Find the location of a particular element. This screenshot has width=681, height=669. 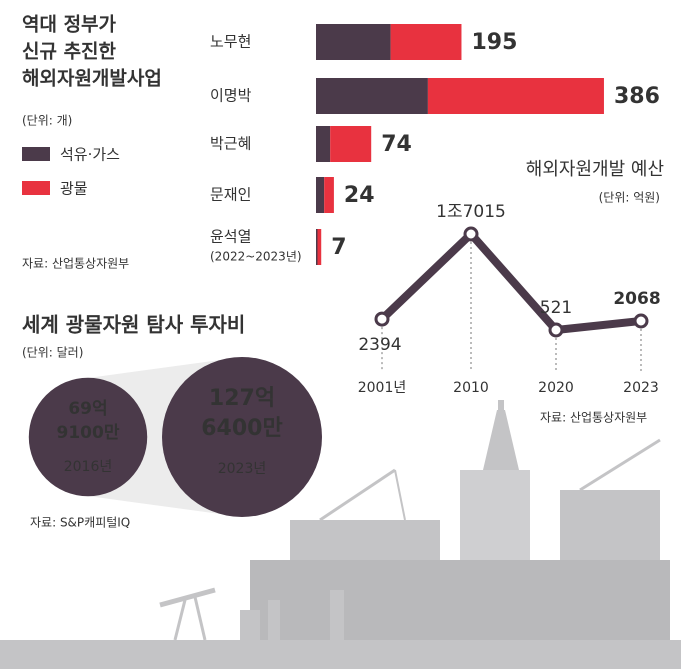

chart-title: 세계 광물자원 탐사 투자비 is located at coordinates (133, 325).